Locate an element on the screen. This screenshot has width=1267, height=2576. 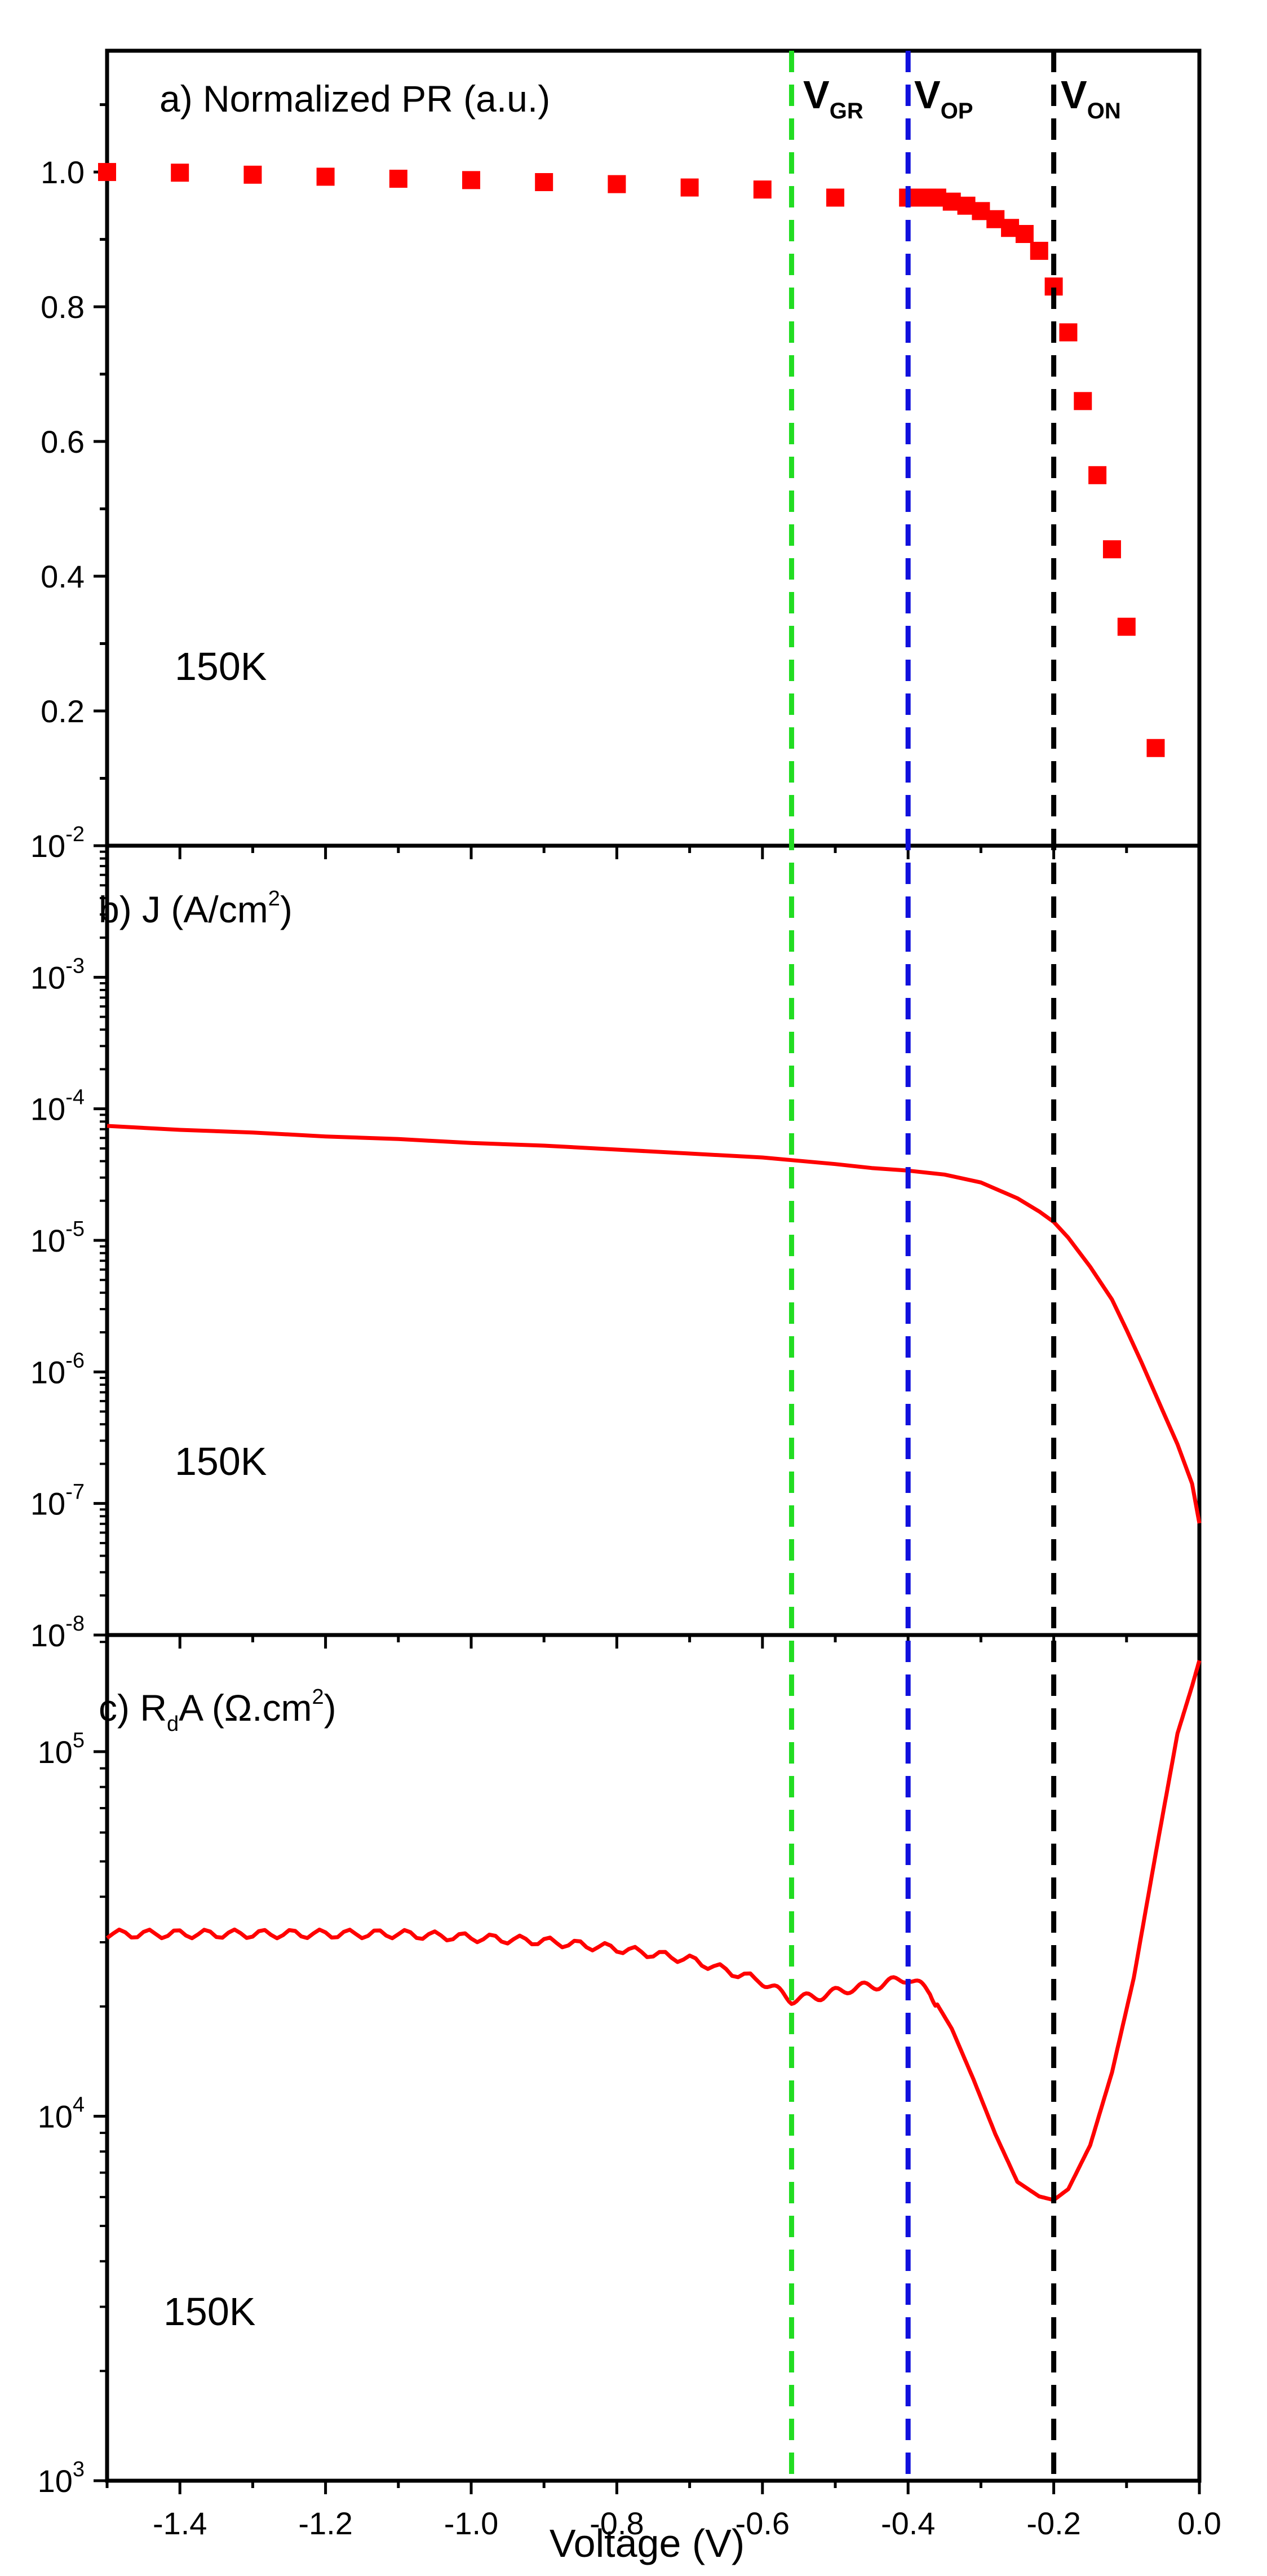
v-on-label-main: V is located at coordinates (1074, 95).